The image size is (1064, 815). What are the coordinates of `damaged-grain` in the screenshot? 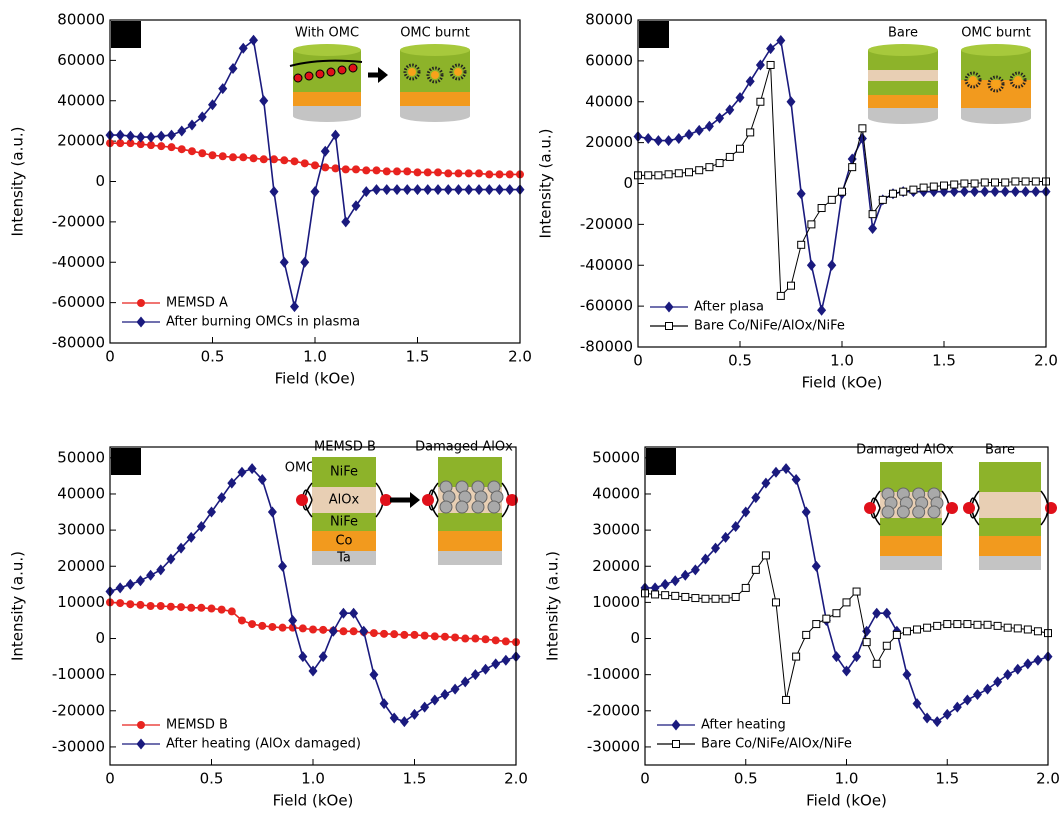 It's located at (478, 507).